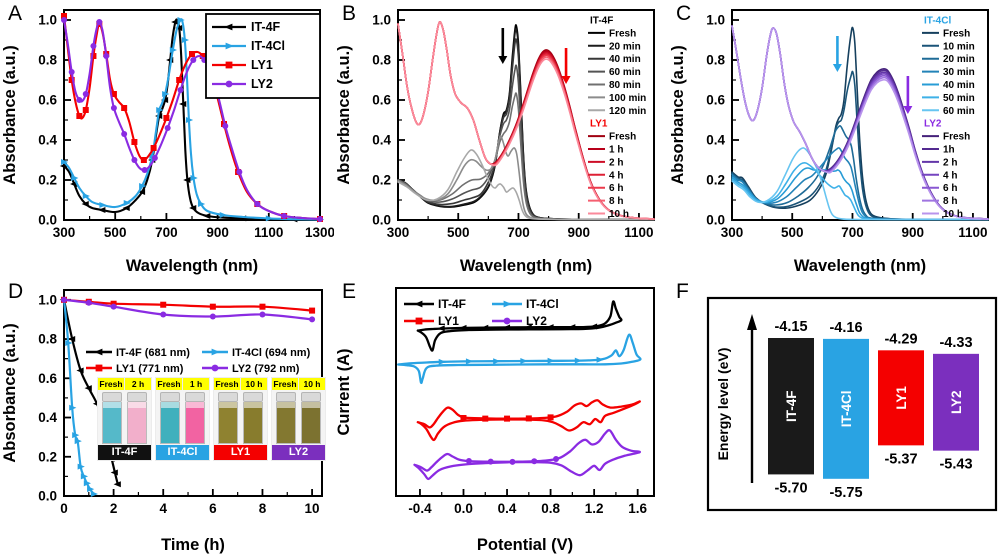  I want to click on svg-text: 10, so click(312, 508).